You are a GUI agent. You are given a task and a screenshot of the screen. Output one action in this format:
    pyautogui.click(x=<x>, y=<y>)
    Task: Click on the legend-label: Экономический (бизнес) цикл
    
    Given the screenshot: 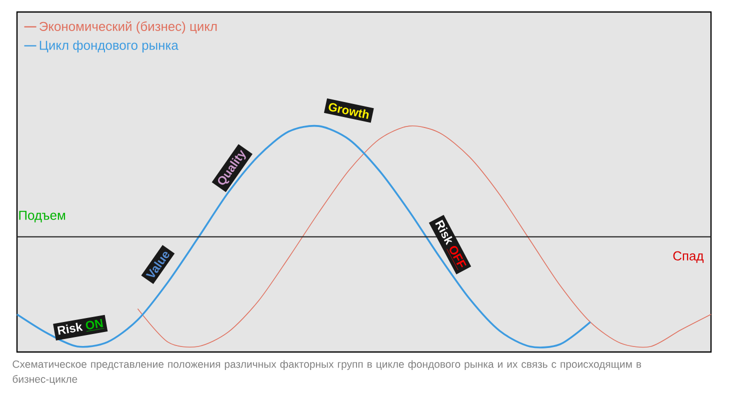 What is the action you would take?
    pyautogui.click(x=128, y=27)
    